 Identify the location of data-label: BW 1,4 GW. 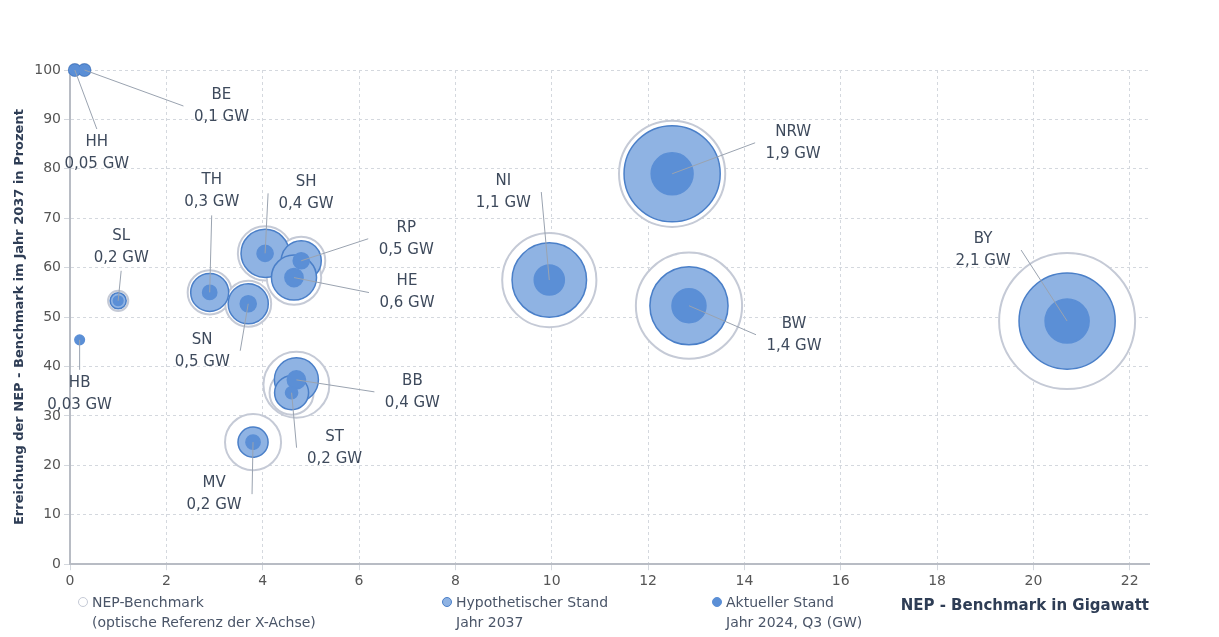
(794, 333).